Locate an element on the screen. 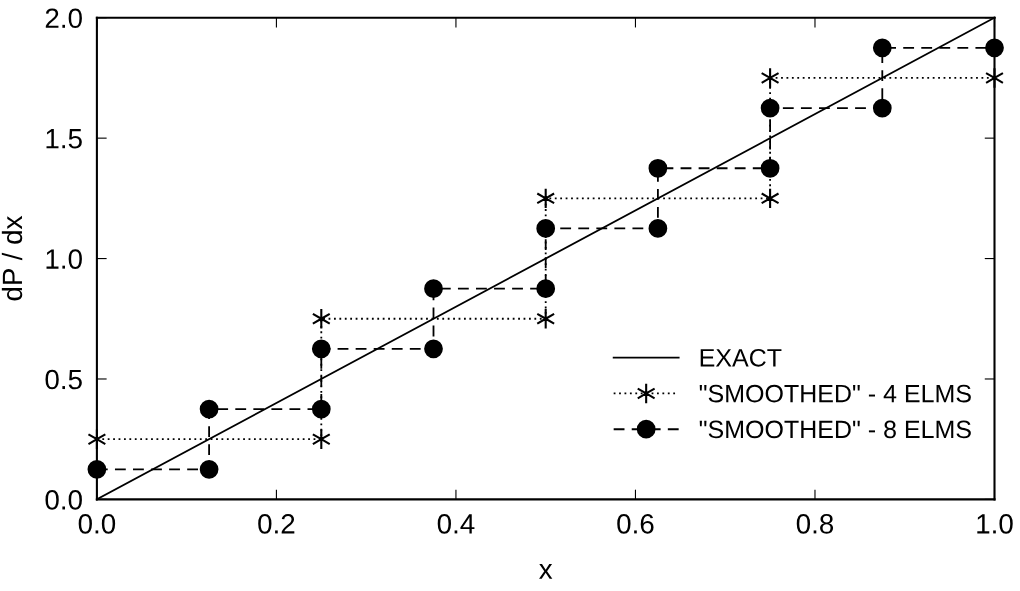 The height and width of the screenshot is (591, 1020). y-axis-title: dP / dx is located at coordinates (12, 258).